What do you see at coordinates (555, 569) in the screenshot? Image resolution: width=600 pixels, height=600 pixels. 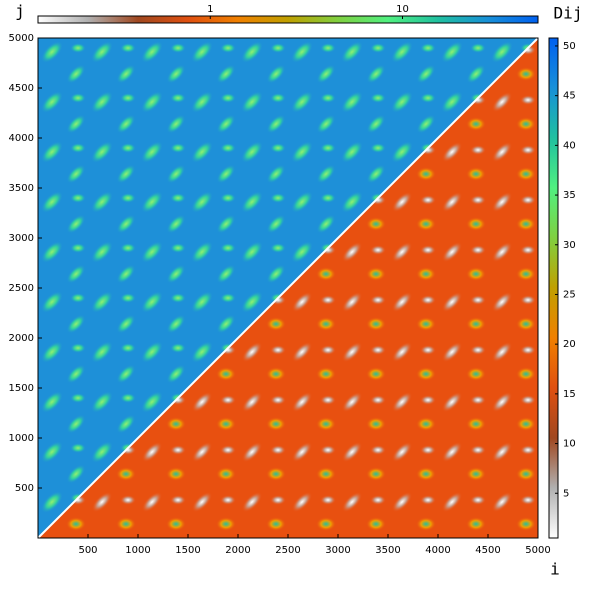 I see `x-axis-label: i` at bounding box center [555, 569].